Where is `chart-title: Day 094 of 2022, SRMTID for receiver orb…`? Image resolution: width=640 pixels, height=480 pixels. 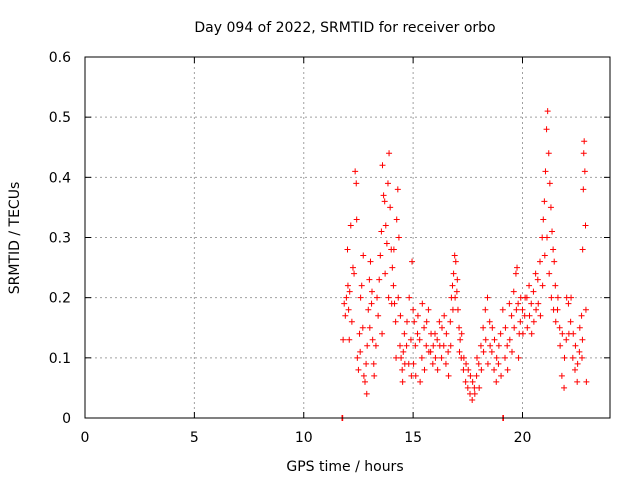 chart-title: Day 094 of 2022, SRMTID for receiver orb… is located at coordinates (344, 28).